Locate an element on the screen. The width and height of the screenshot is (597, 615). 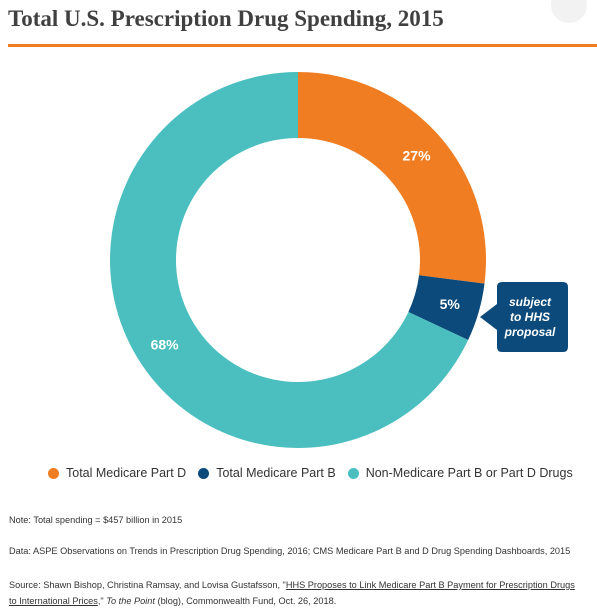
donut-slice-part-b is located at coordinates (446, 308).